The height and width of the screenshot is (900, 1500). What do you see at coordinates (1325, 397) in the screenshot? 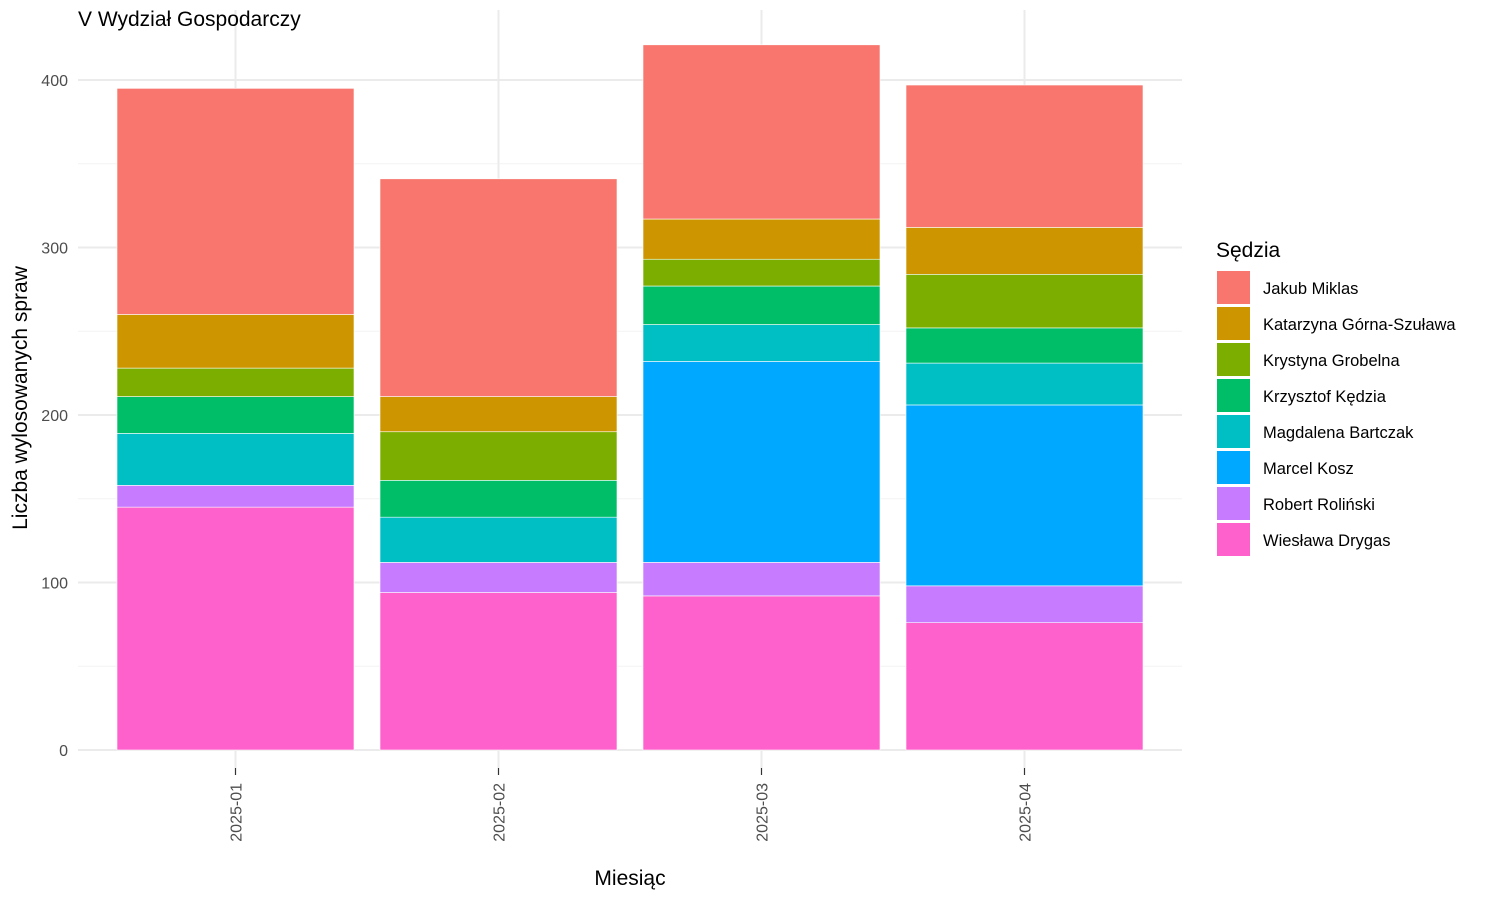
I see `legend-label: Krzysztof Kędzia` at bounding box center [1325, 397].